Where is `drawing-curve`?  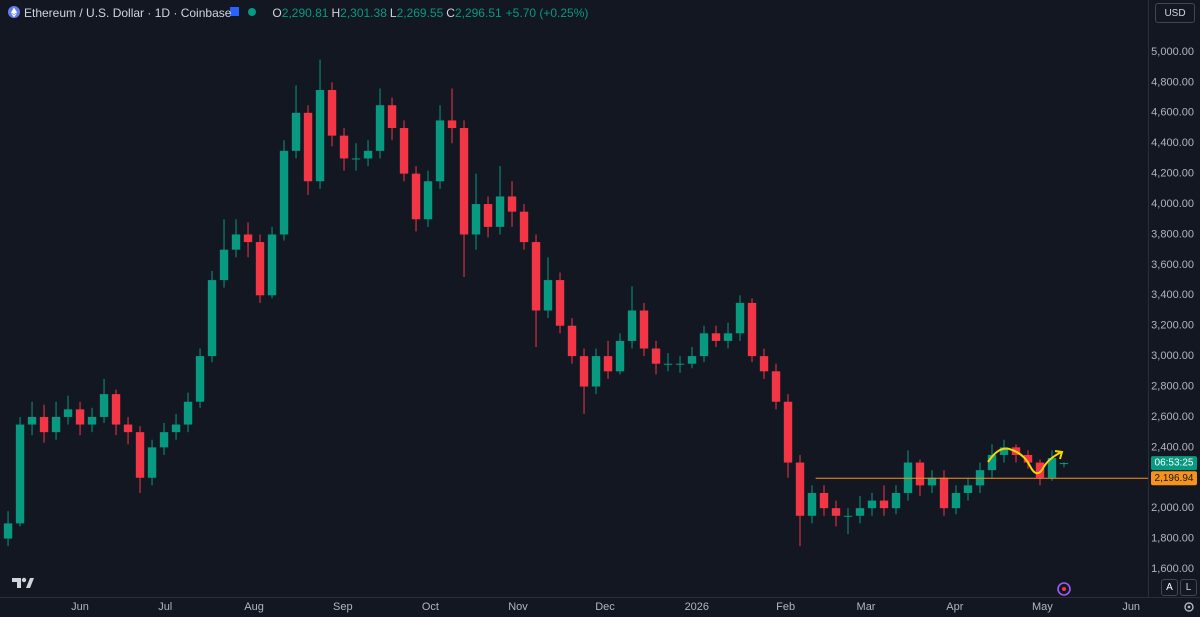
drawing-curve is located at coordinates (1025, 461).